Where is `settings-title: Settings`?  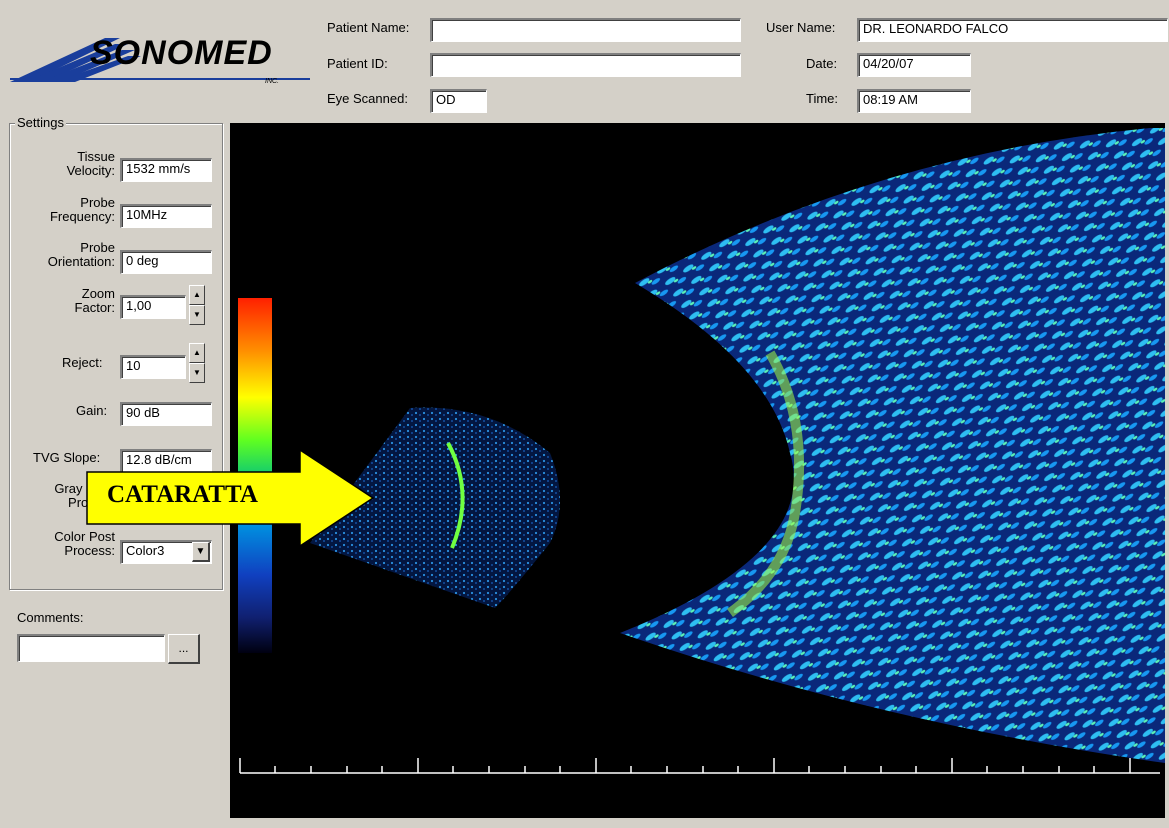 settings-title: Settings is located at coordinates (40, 122).